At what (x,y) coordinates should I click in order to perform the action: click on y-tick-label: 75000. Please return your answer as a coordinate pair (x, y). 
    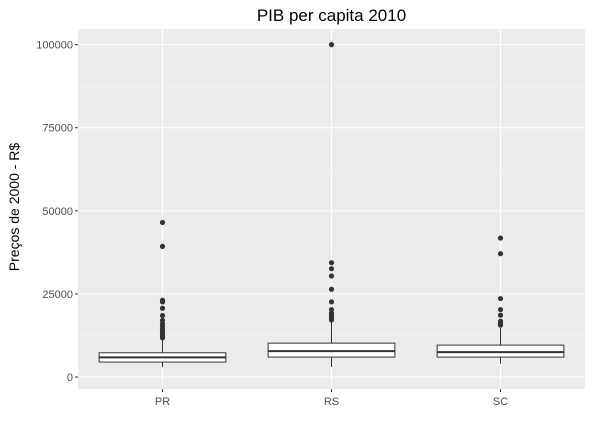
    Looking at the image, I should click on (57, 129).